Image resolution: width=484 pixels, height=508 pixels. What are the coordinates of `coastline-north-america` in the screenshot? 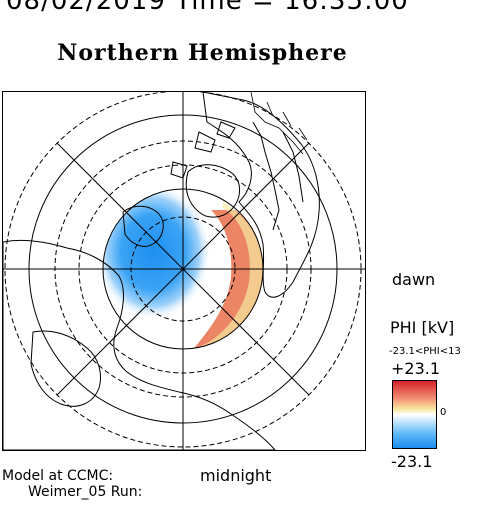 It's located at (261, 195).